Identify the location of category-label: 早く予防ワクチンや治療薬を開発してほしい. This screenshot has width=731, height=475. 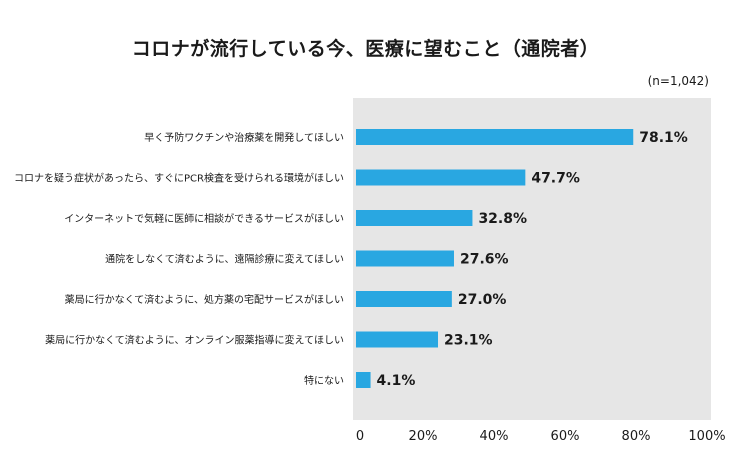
(244, 137).